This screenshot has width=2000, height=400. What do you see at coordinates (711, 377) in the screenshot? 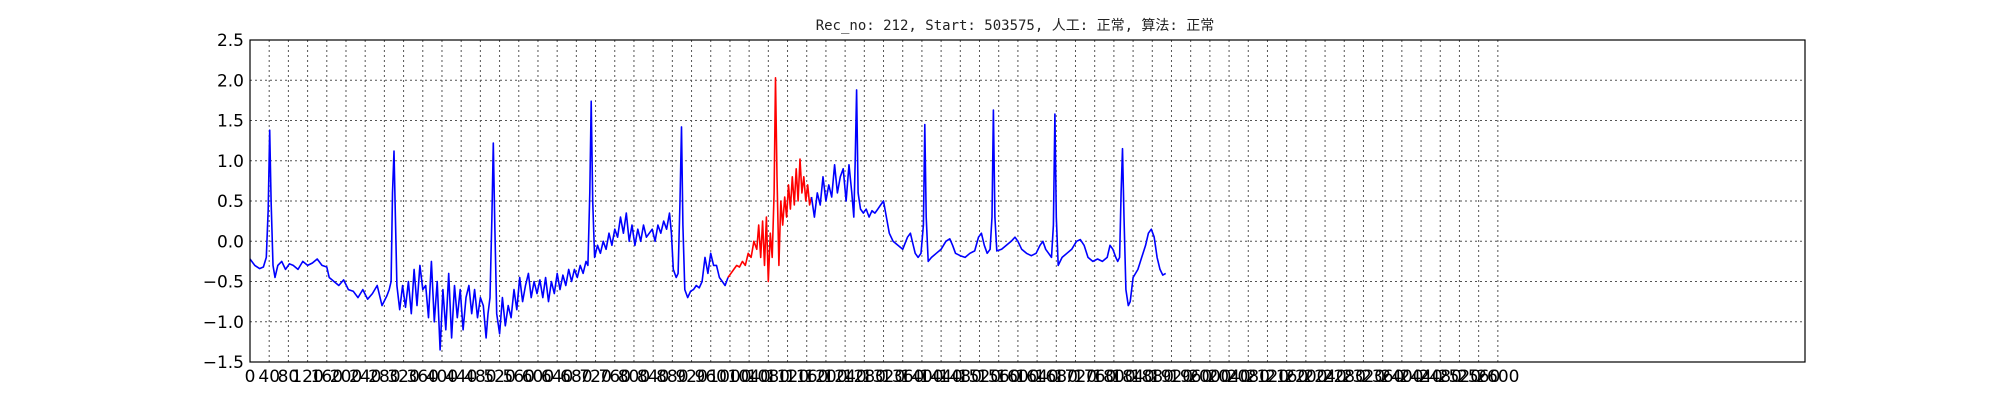
I see `x-tick-label: 960` at bounding box center [711, 377].